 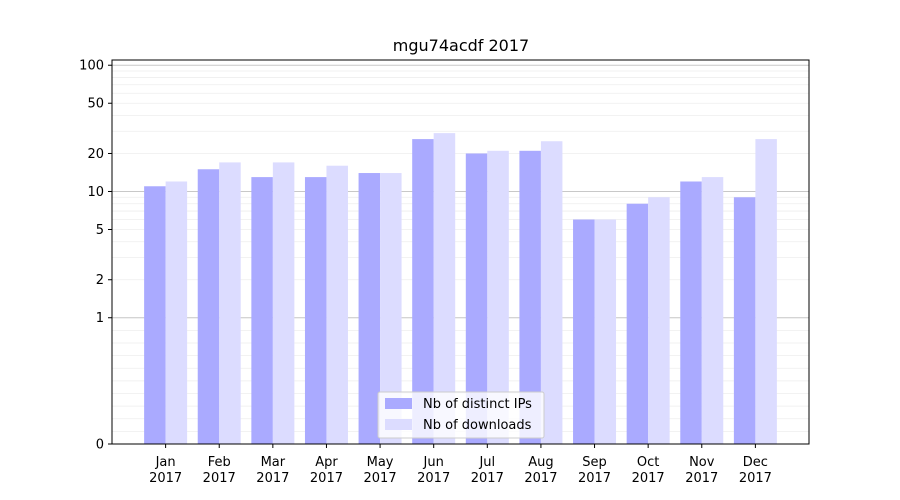 I want to click on x-tick-label-month: Mar, so click(x=273, y=462).